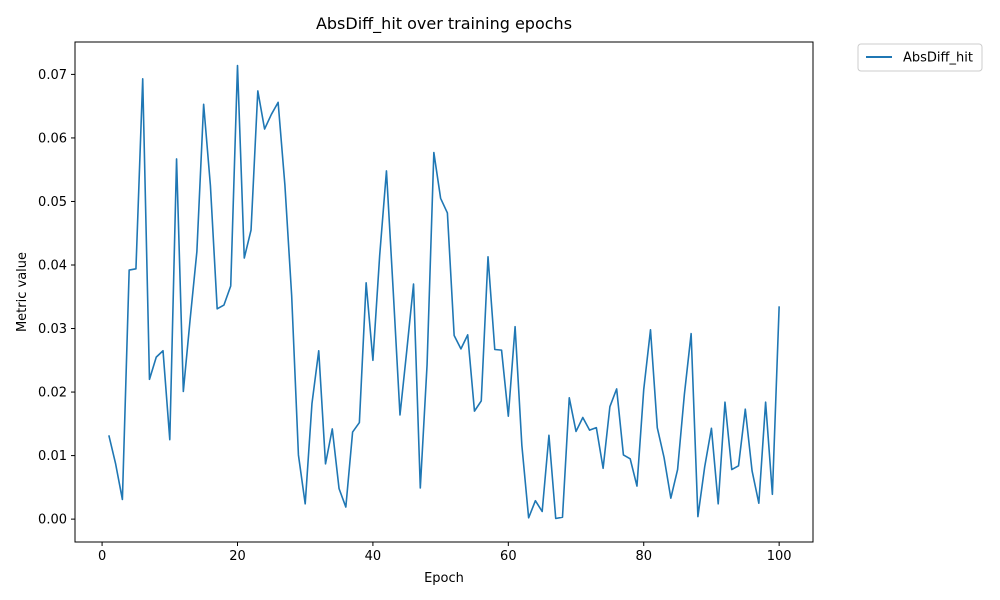 Image resolution: width=1000 pixels, height=600 pixels. I want to click on x-tick-label: 0, so click(102, 556).